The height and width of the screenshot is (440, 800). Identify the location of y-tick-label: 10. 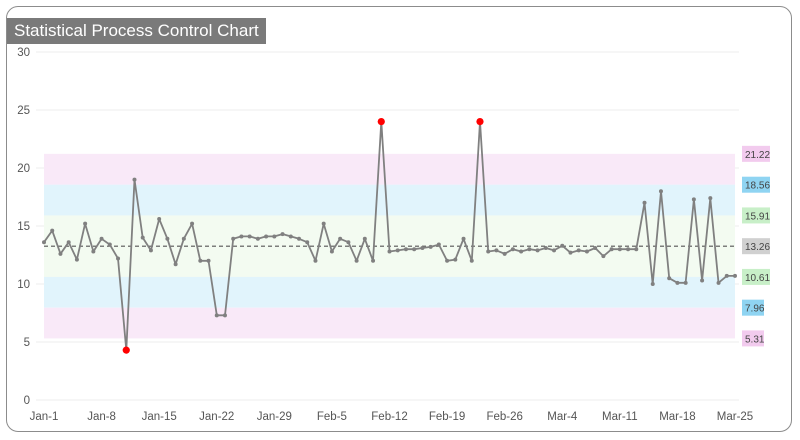
(23, 285).